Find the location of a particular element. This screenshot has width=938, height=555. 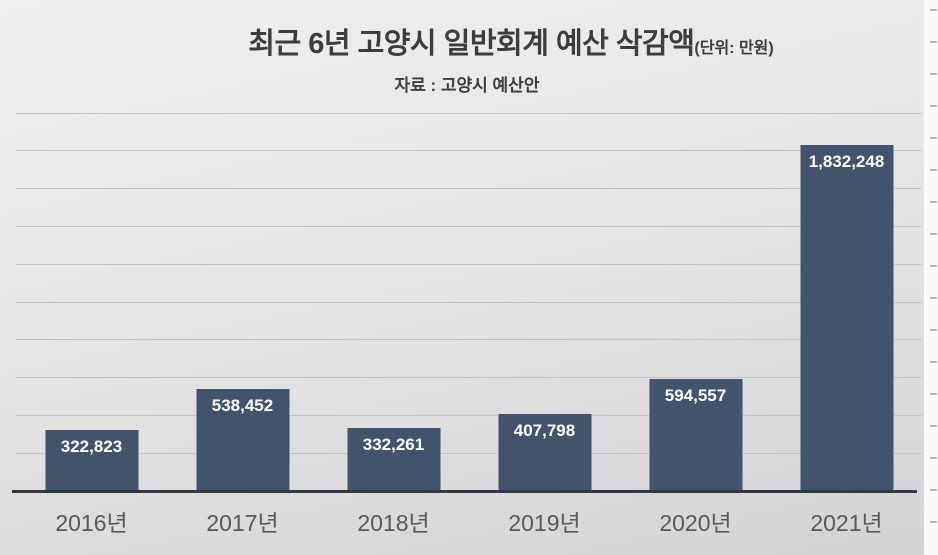

x-axis-labels: 2016년 2017년 2018년 2019년 2020년 2021년 is located at coordinates (469, 521).